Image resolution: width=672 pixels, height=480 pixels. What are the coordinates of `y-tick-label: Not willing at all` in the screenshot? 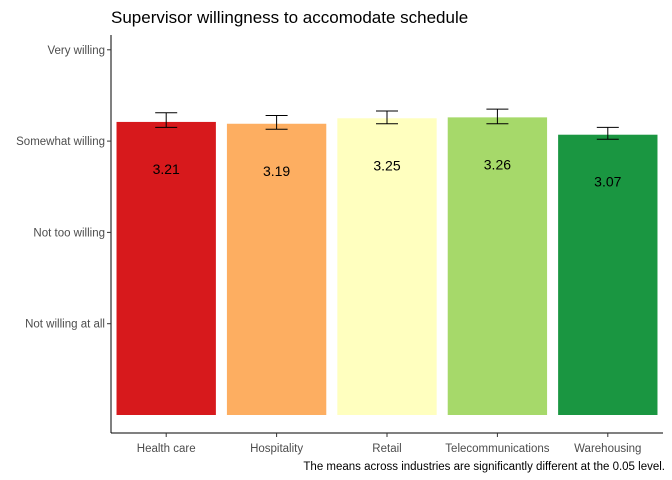 It's located at (65, 325).